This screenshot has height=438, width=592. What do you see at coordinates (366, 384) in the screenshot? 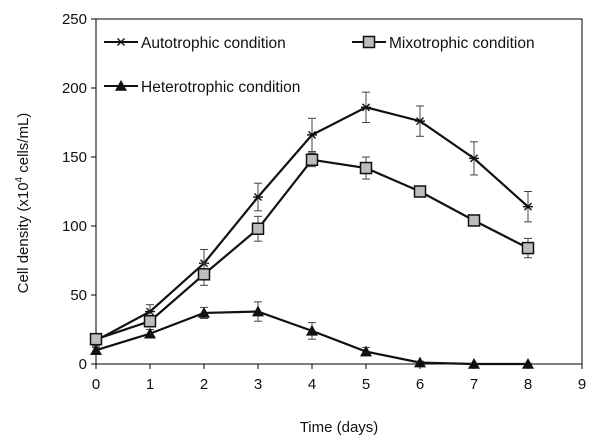
I see `x-tick-label-5: 5` at bounding box center [366, 384].